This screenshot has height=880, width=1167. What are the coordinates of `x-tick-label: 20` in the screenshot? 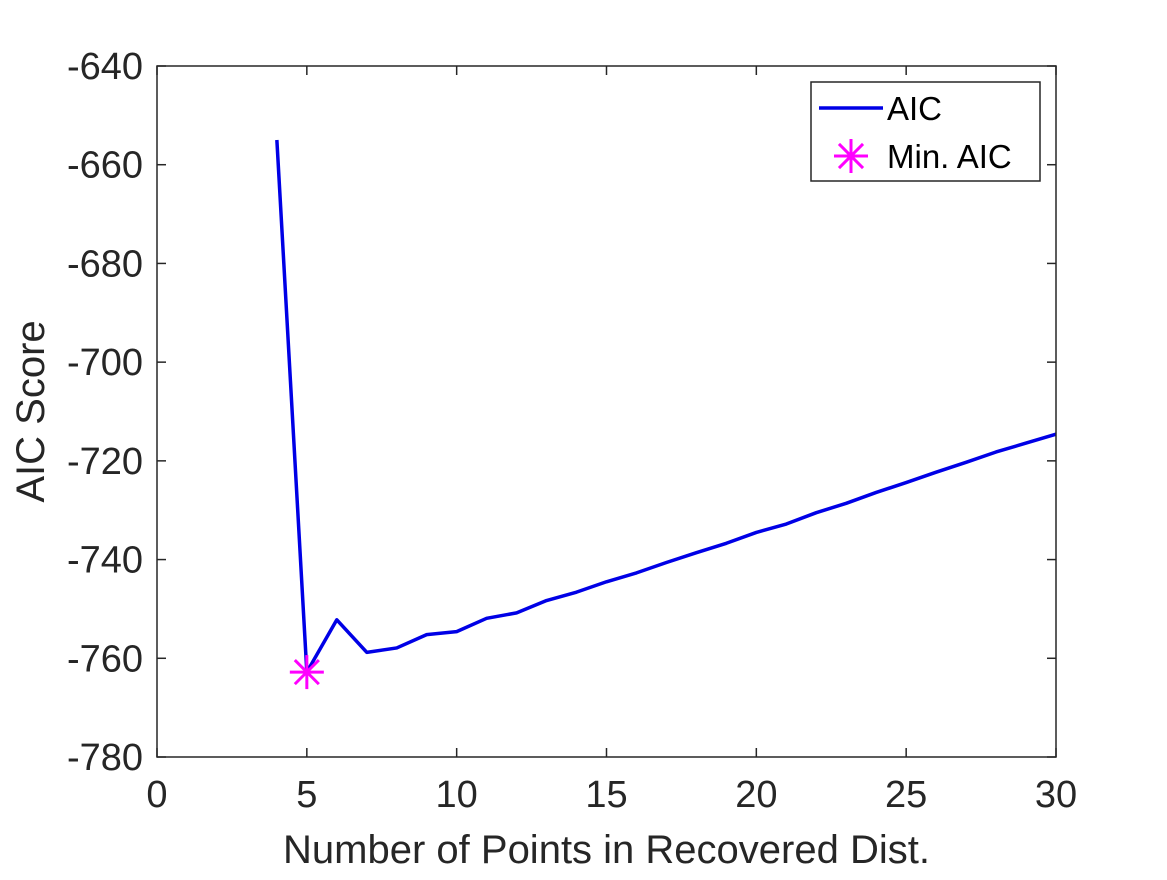 It's located at (756, 795).